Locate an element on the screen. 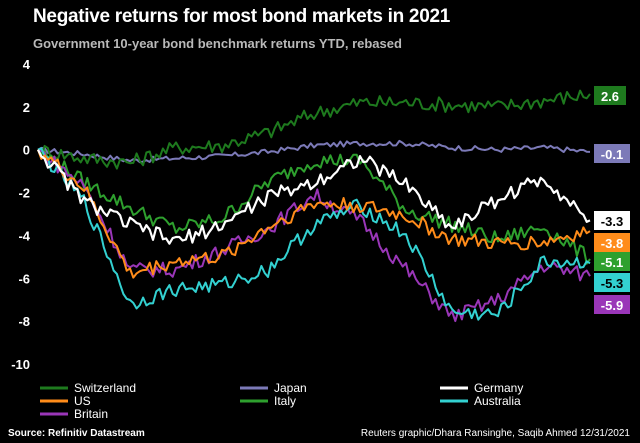 This screenshot has height=443, width=640. end-label-australia: -5.3 is located at coordinates (612, 282).